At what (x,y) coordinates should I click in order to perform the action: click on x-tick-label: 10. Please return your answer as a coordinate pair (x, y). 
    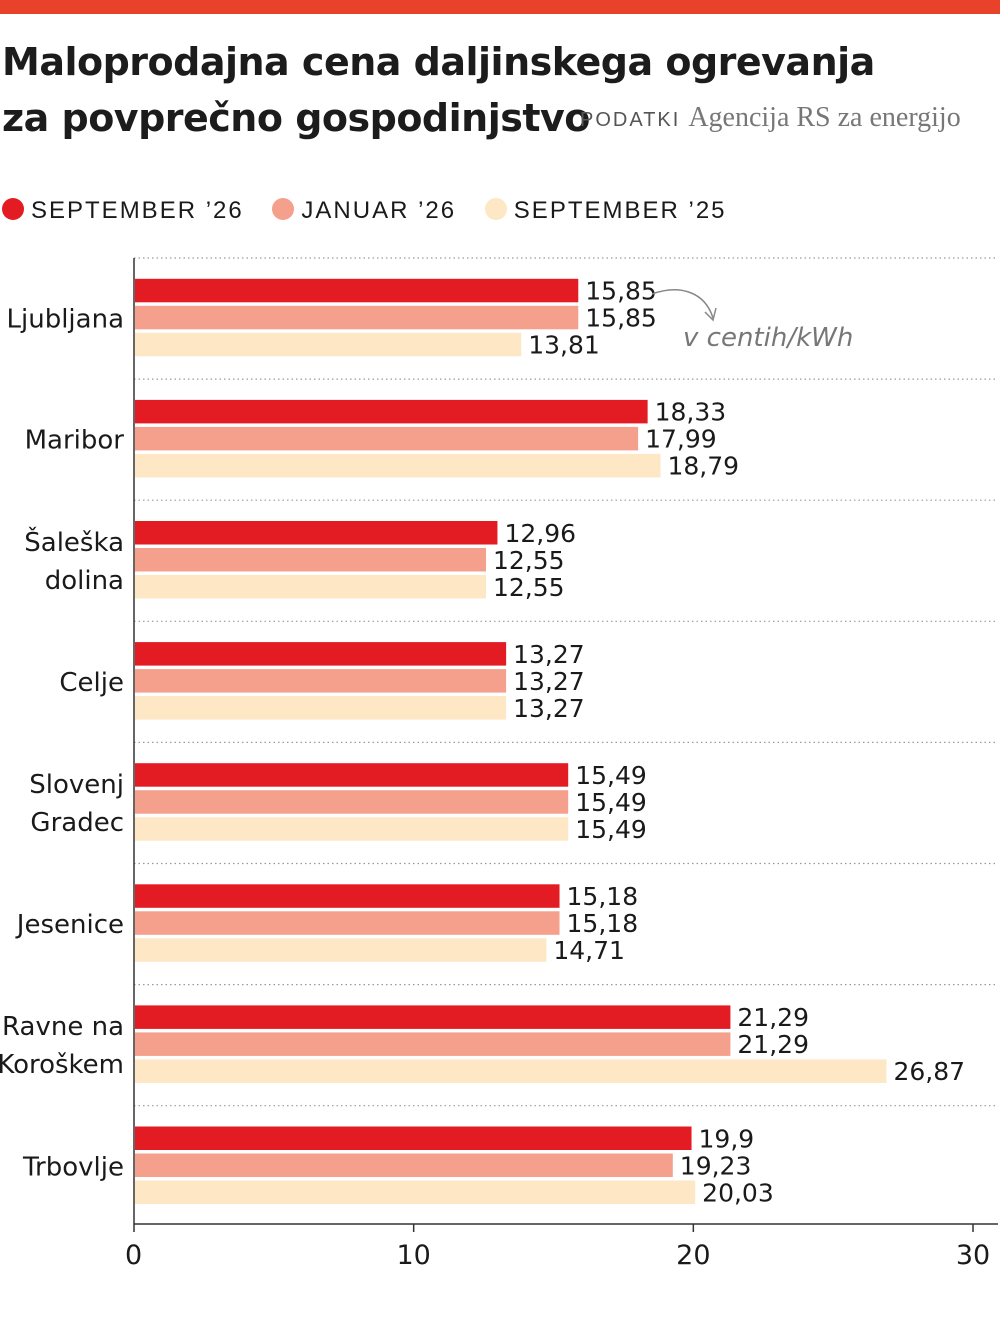
    Looking at the image, I should click on (413, 1255).